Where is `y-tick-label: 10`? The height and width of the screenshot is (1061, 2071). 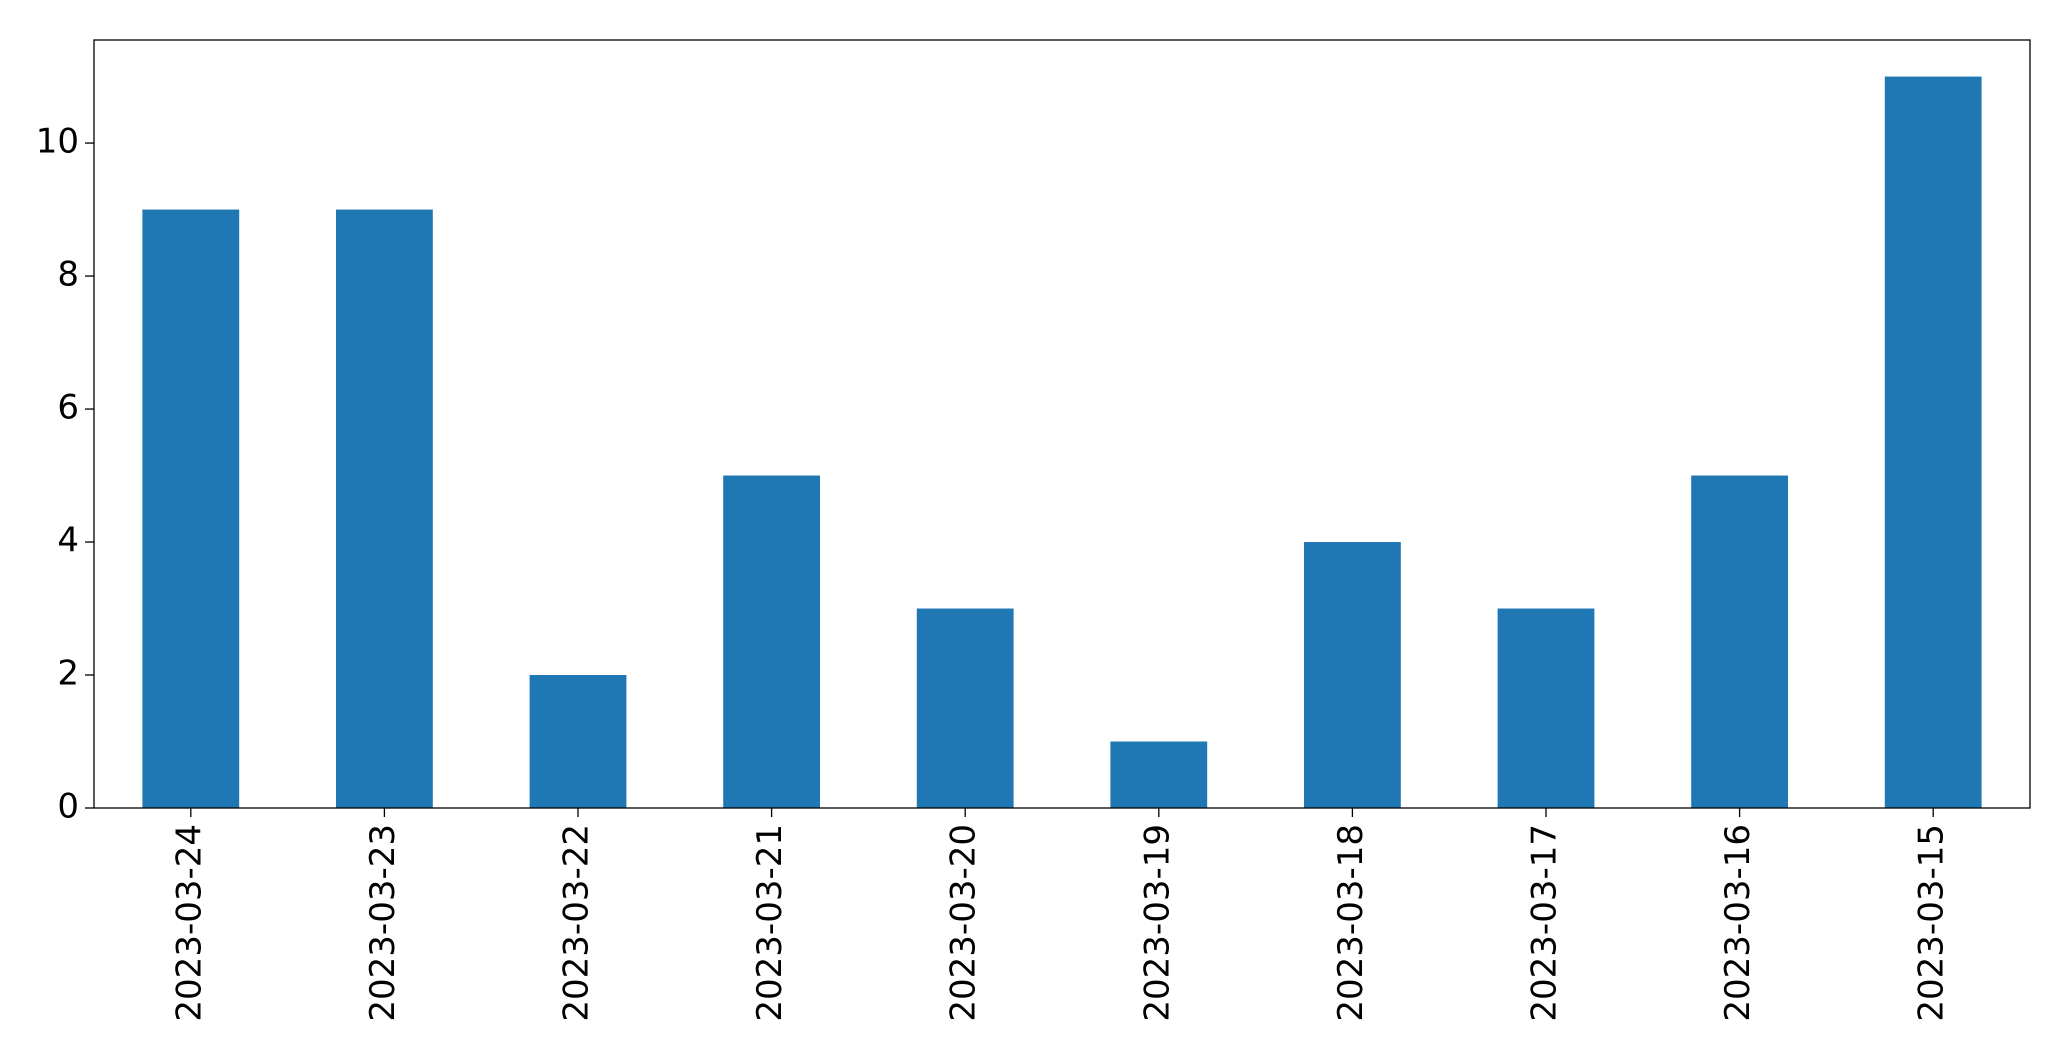 y-tick-label: 10 is located at coordinates (57, 142).